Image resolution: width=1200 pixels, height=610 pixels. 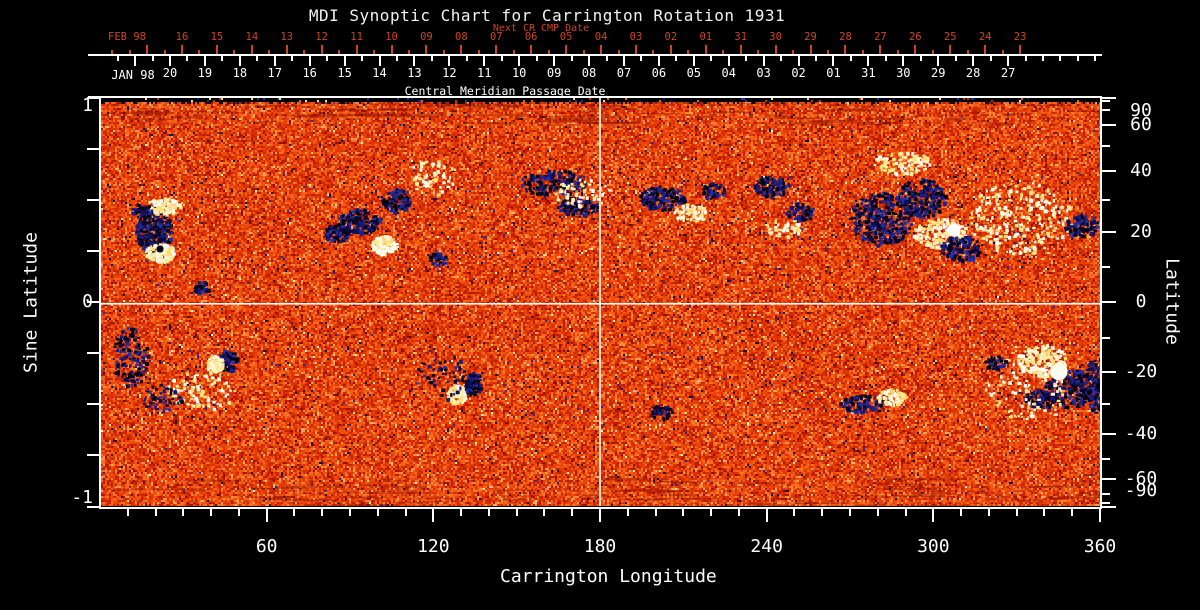 What do you see at coordinates (915, 37) in the screenshot?
I see `red-day-label: 26` at bounding box center [915, 37].